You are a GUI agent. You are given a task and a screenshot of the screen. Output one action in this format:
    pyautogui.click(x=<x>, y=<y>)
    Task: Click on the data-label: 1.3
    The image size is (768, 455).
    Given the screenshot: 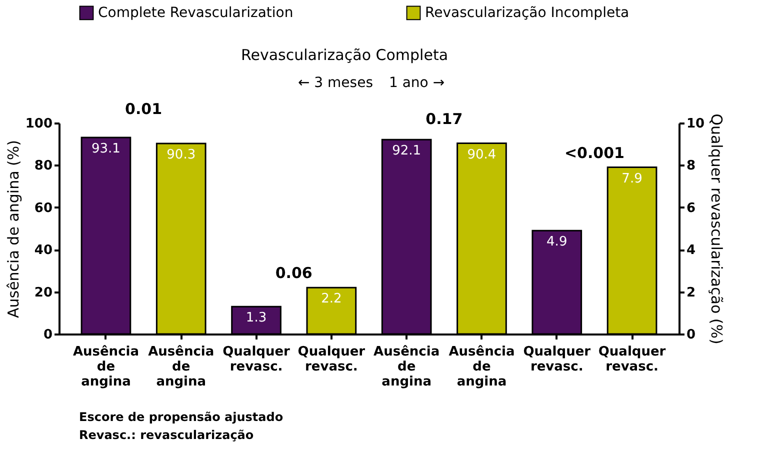 What is the action you would take?
    pyautogui.click(x=256, y=318)
    